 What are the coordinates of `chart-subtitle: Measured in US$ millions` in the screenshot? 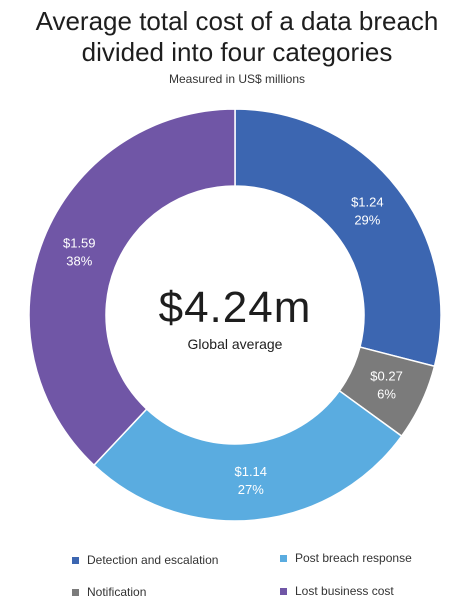 It's located at (237, 79).